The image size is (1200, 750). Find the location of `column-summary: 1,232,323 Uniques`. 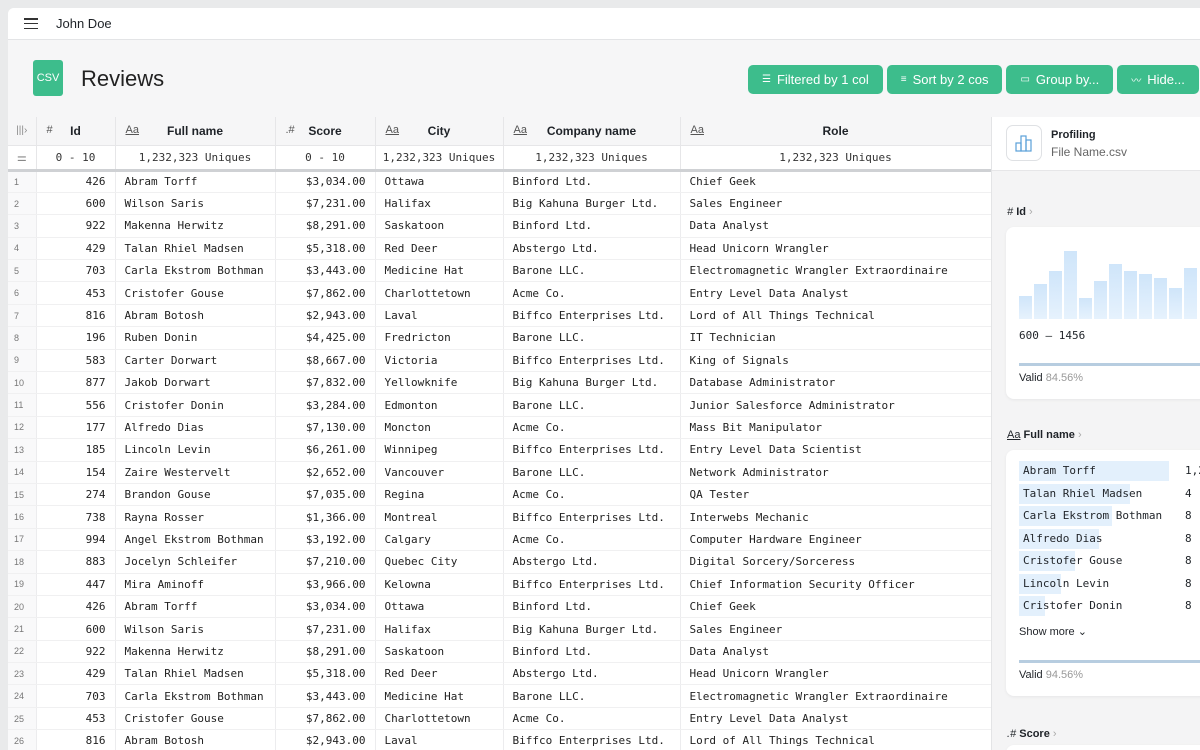

column-summary: 1,232,323 Uniques is located at coordinates (439, 158).